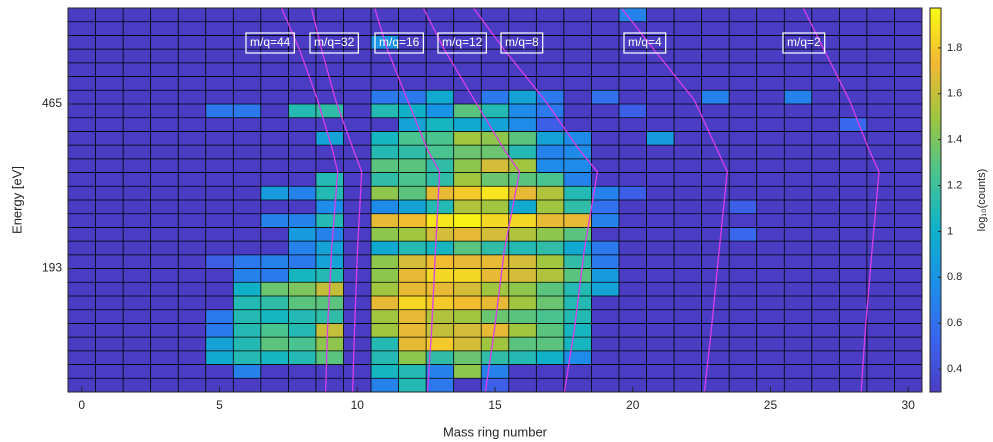 This screenshot has width=993, height=442. Describe the element at coordinates (495, 405) in the screenshot. I see `x-tick-label: 15` at that location.